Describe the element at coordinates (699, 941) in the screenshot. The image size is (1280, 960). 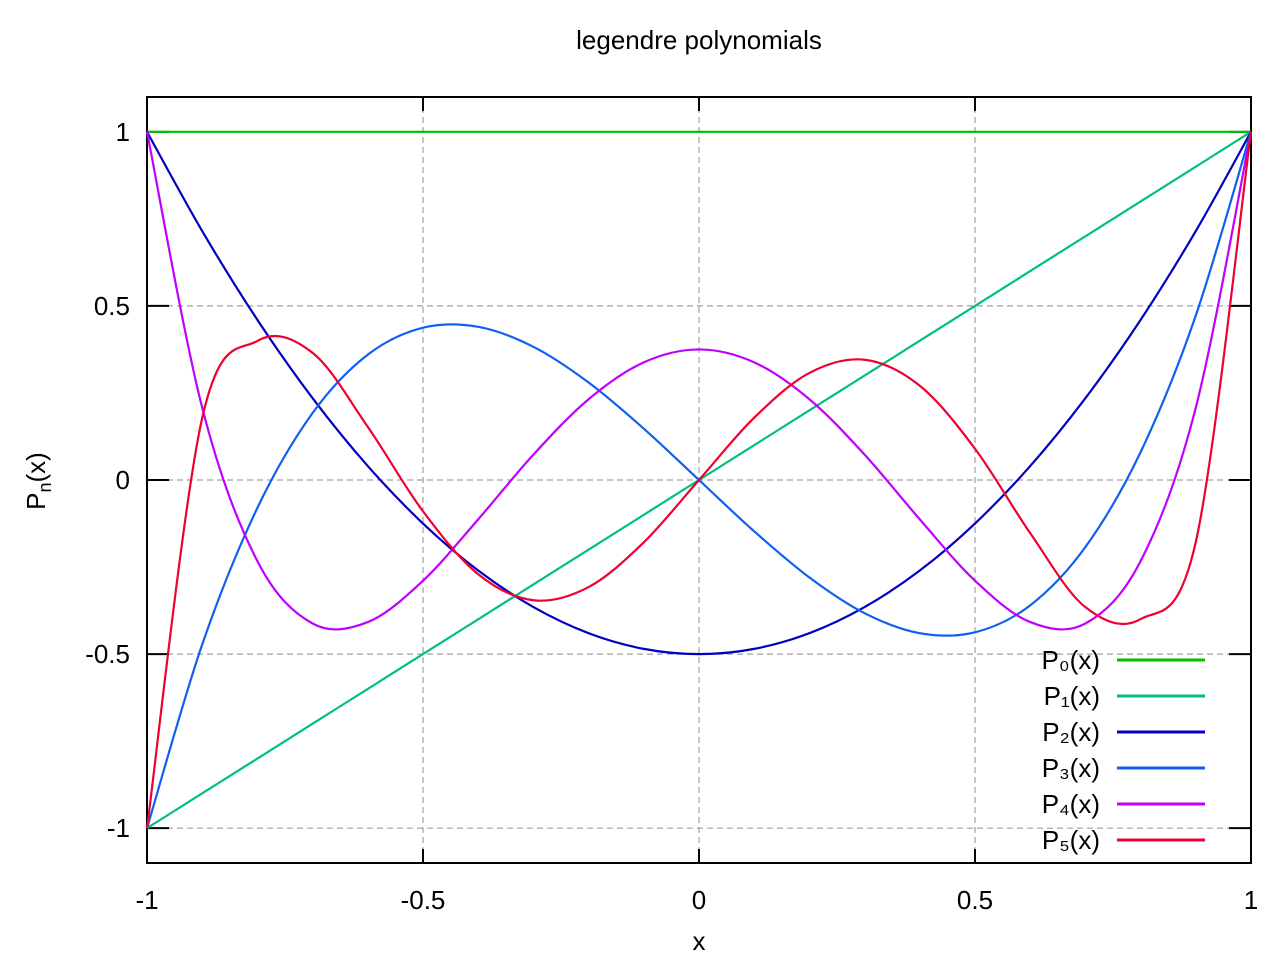
I see `x-axis-label: x` at that location.